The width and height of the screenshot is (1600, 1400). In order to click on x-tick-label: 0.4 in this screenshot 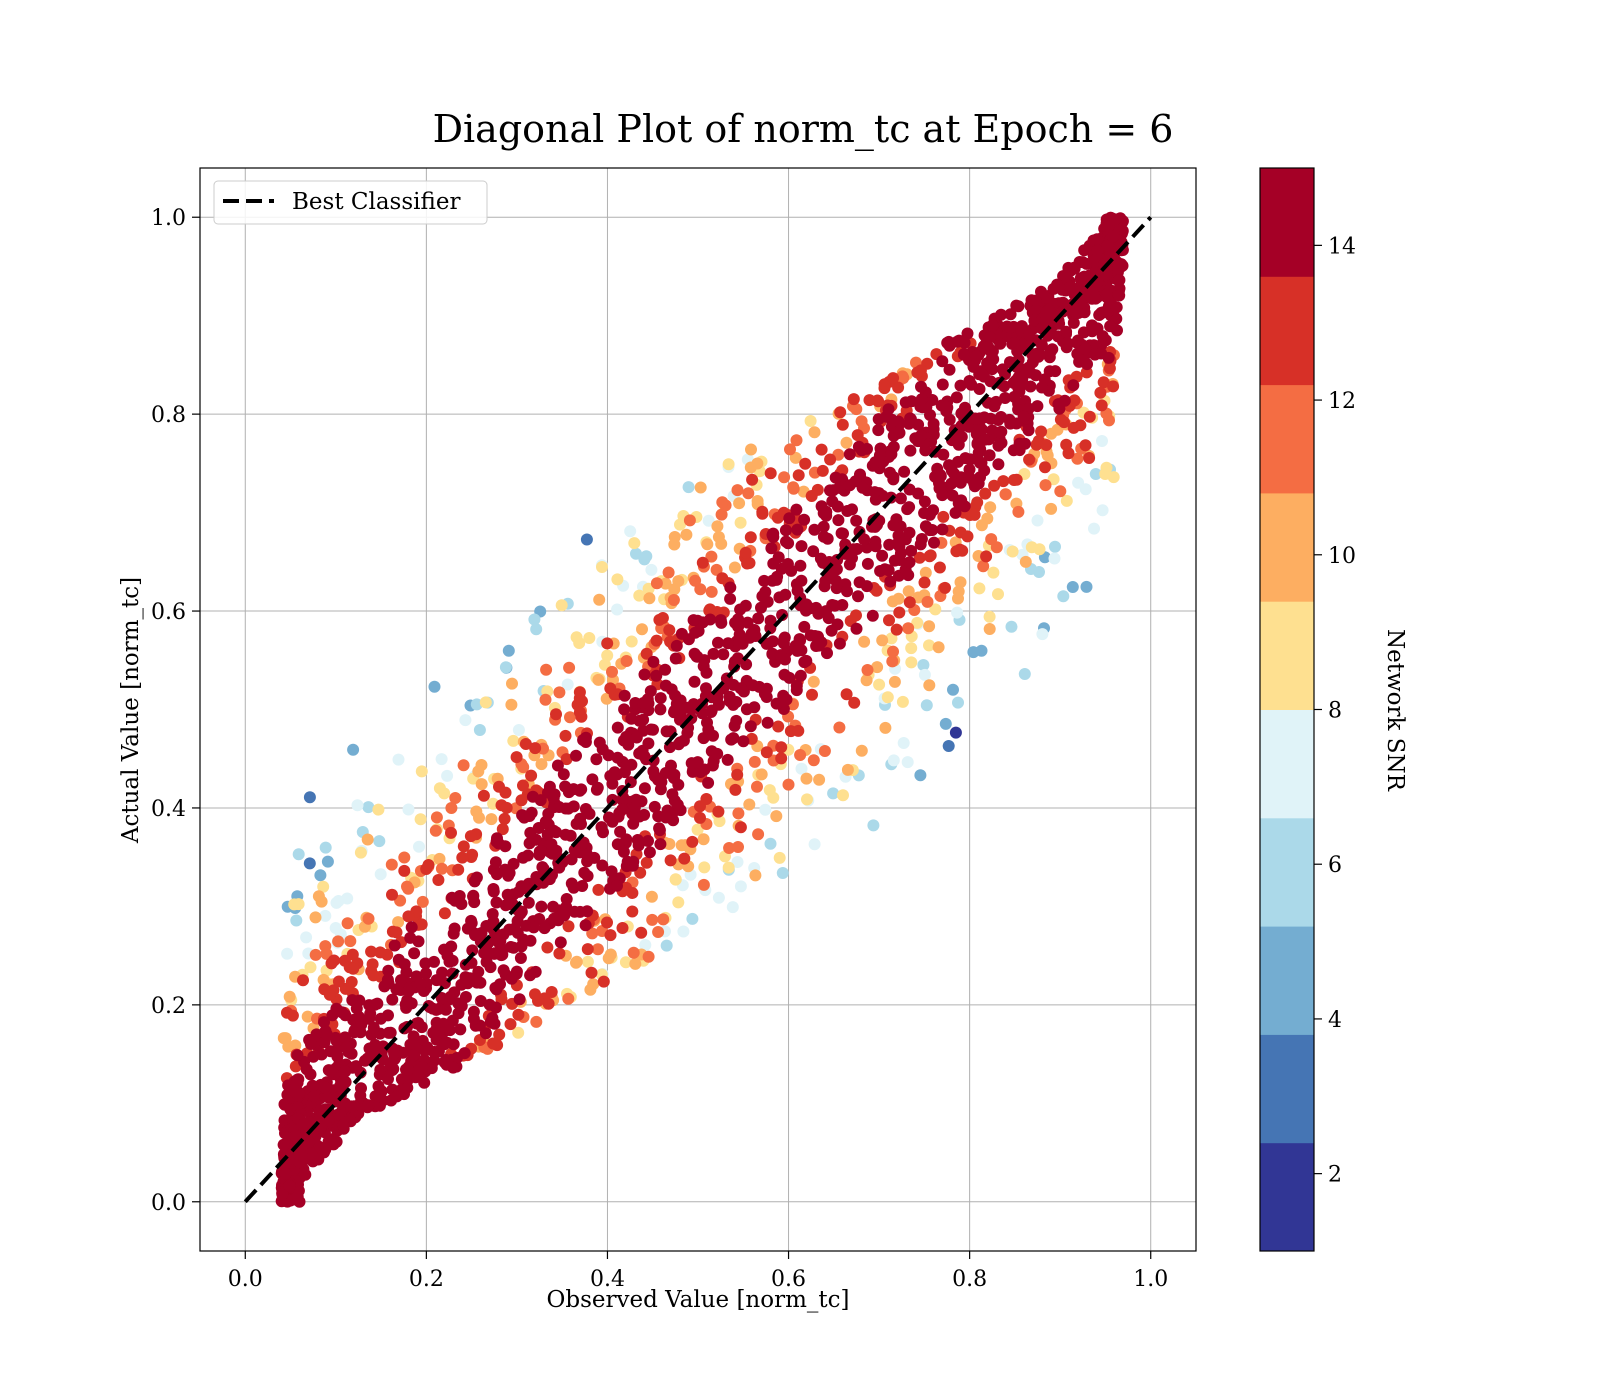, I will do `click(607, 1279)`.